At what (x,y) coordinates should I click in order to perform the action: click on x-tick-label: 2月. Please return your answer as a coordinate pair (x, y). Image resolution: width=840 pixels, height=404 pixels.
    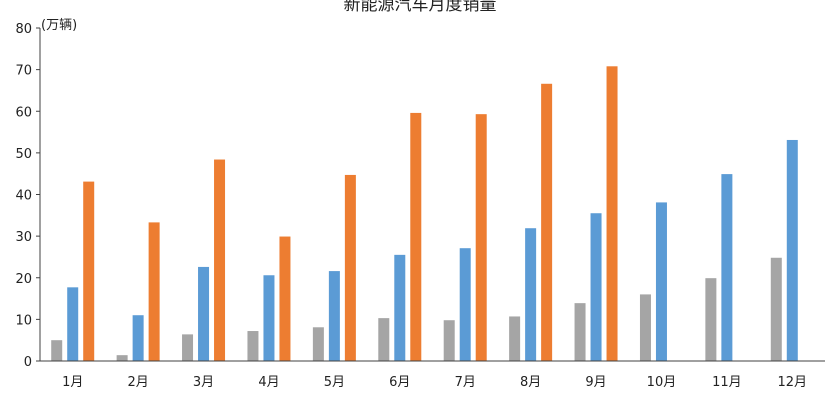
    Looking at the image, I should click on (137, 382).